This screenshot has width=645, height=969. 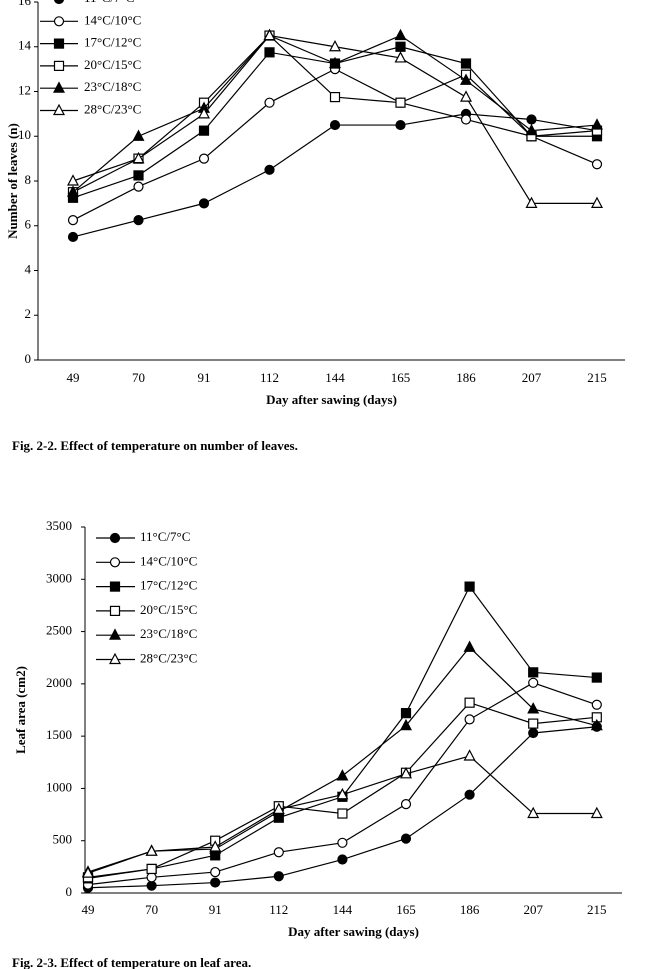 I want to click on y-tick-label: 14, so click(x=25, y=45).